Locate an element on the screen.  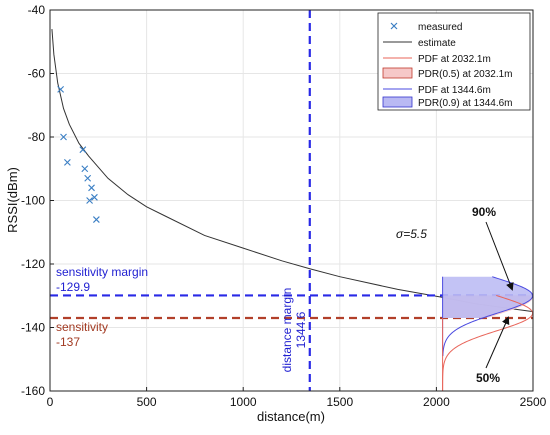
legend-label-pdr-near: PDR(0.9) at 1344.6m is located at coordinates (465, 103).